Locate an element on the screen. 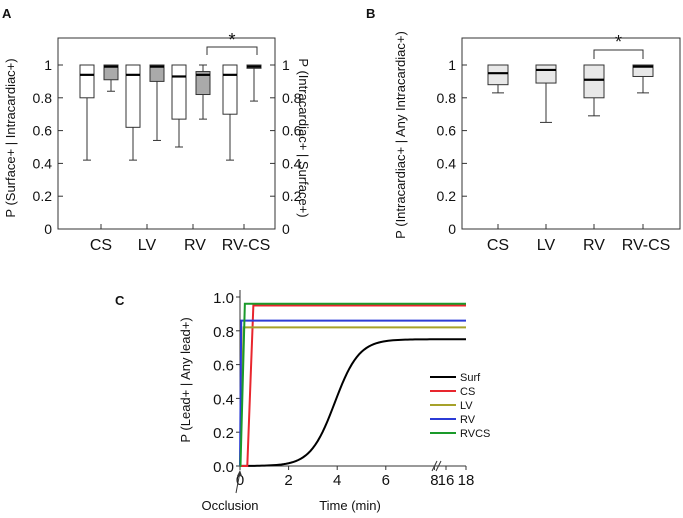  panel-letter: A is located at coordinates (7, 13).